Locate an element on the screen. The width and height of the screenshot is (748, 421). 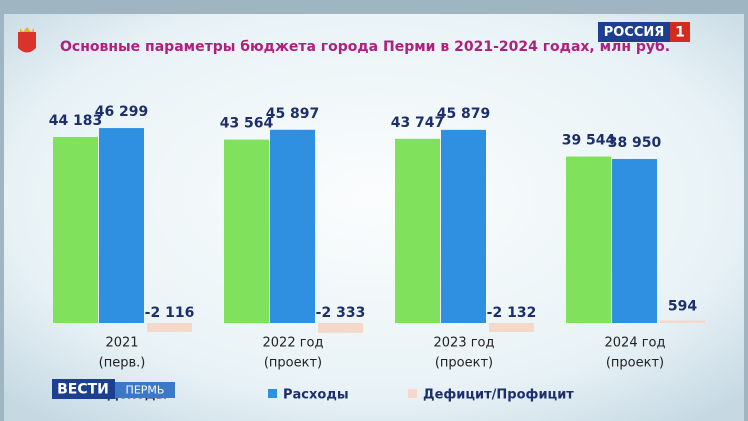
program-overlay: ВЕСТИ ПЕРМЬ is located at coordinates (113, 389).